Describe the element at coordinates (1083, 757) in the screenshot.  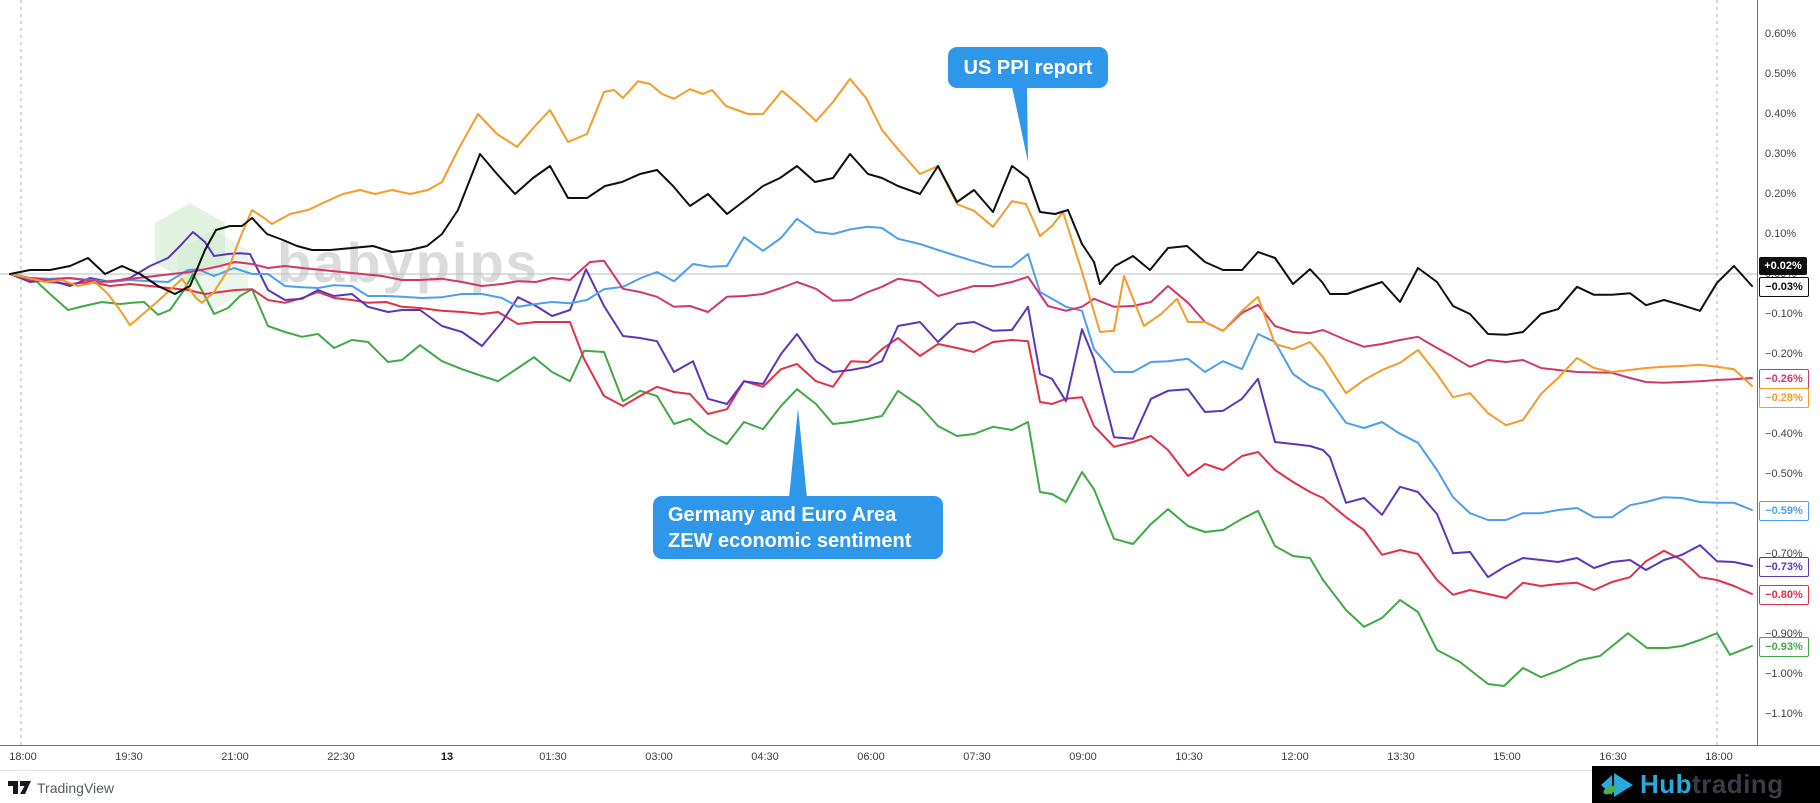
I see `x-axis-tick-label: 09:00` at that location.